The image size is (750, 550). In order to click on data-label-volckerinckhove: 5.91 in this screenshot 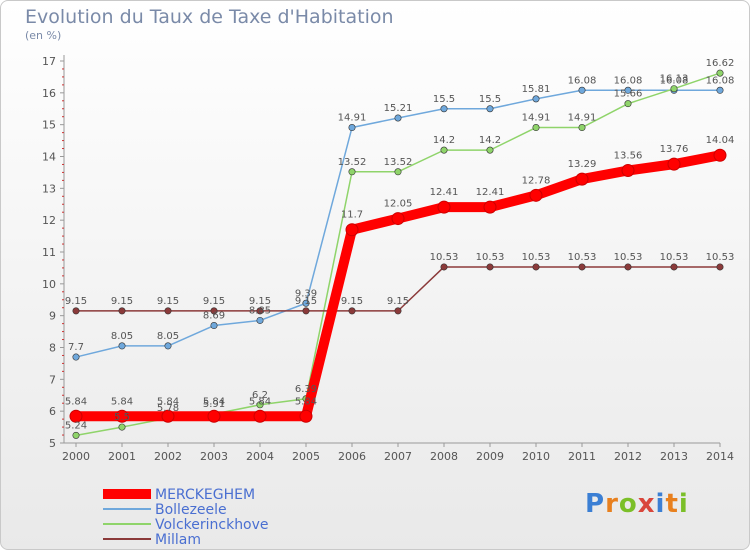, I will do `click(214, 404)`.